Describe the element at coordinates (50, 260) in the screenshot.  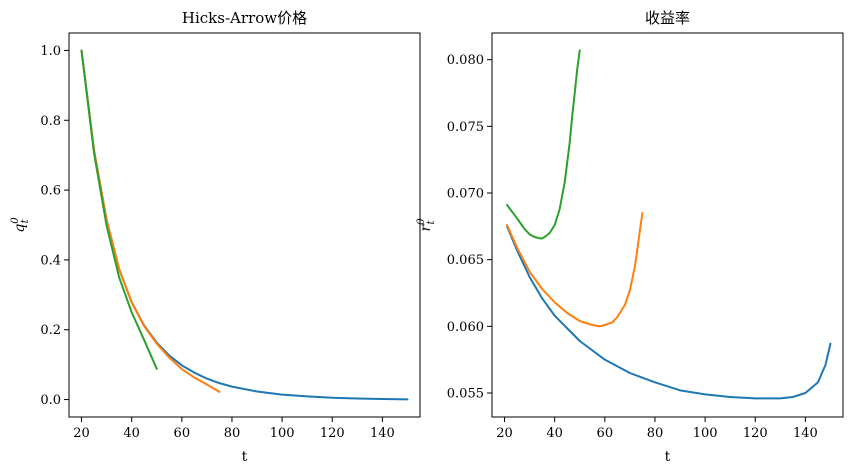
I see `y-tick-label: 0.4` at that location.